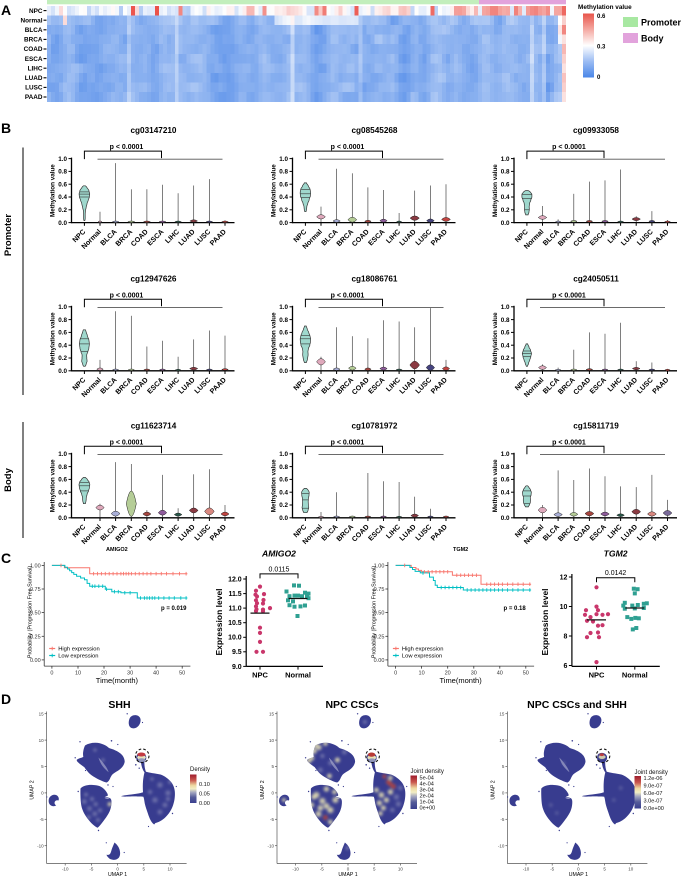 Image resolution: width=685 pixels, height=877 pixels. Describe the element at coordinates (460, 550) in the screenshot. I see `svg-text: TGM2` at that location.